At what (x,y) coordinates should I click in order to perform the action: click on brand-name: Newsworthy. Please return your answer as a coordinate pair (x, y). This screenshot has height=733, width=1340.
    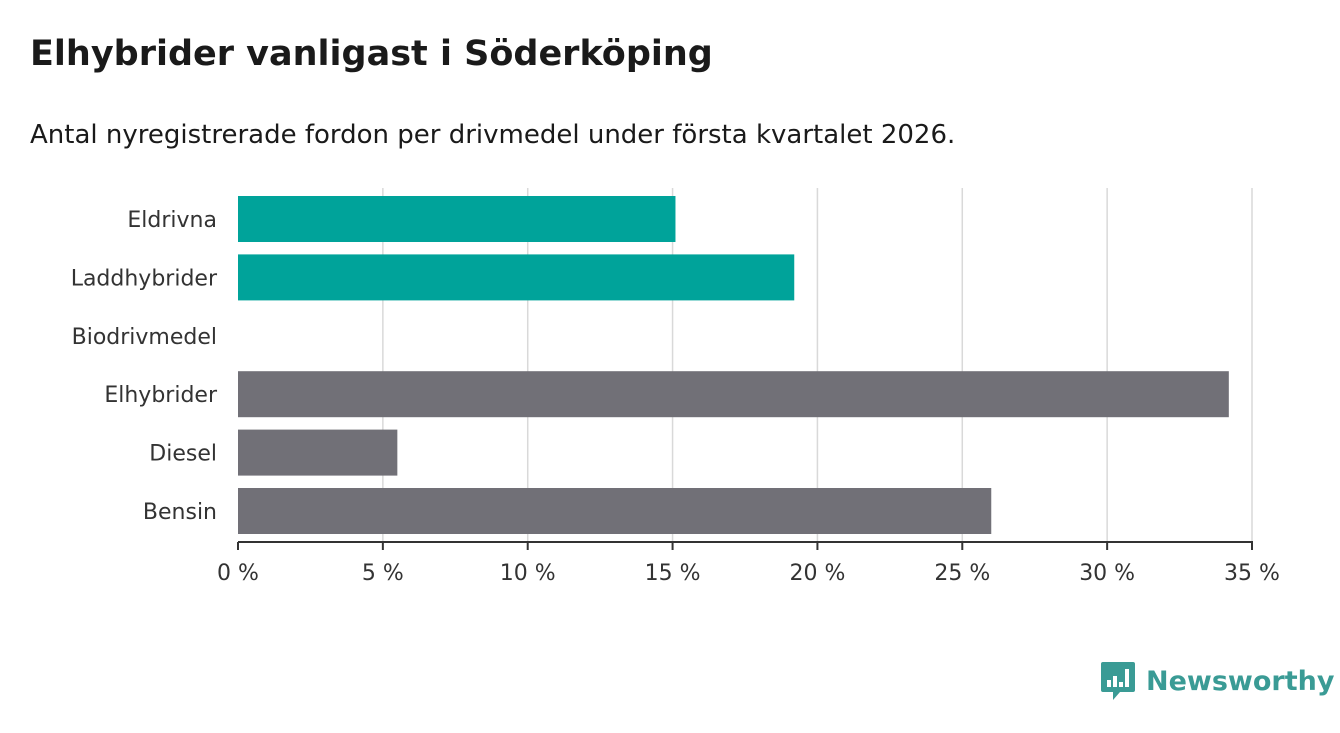
    Looking at the image, I should click on (1240, 681).